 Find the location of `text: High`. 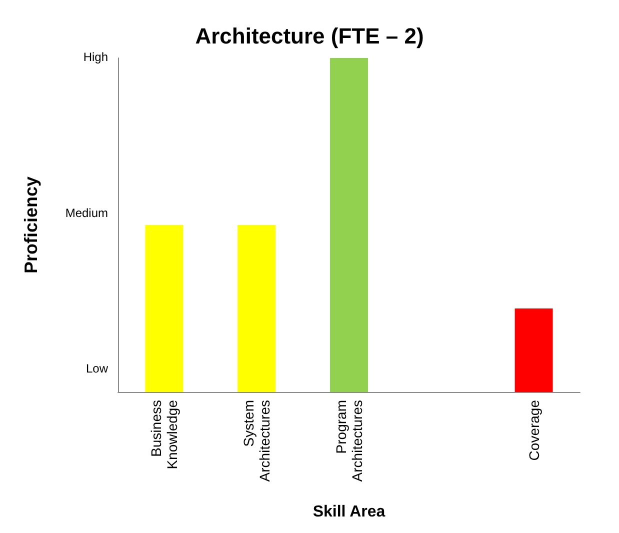

text: High is located at coordinates (95, 57).